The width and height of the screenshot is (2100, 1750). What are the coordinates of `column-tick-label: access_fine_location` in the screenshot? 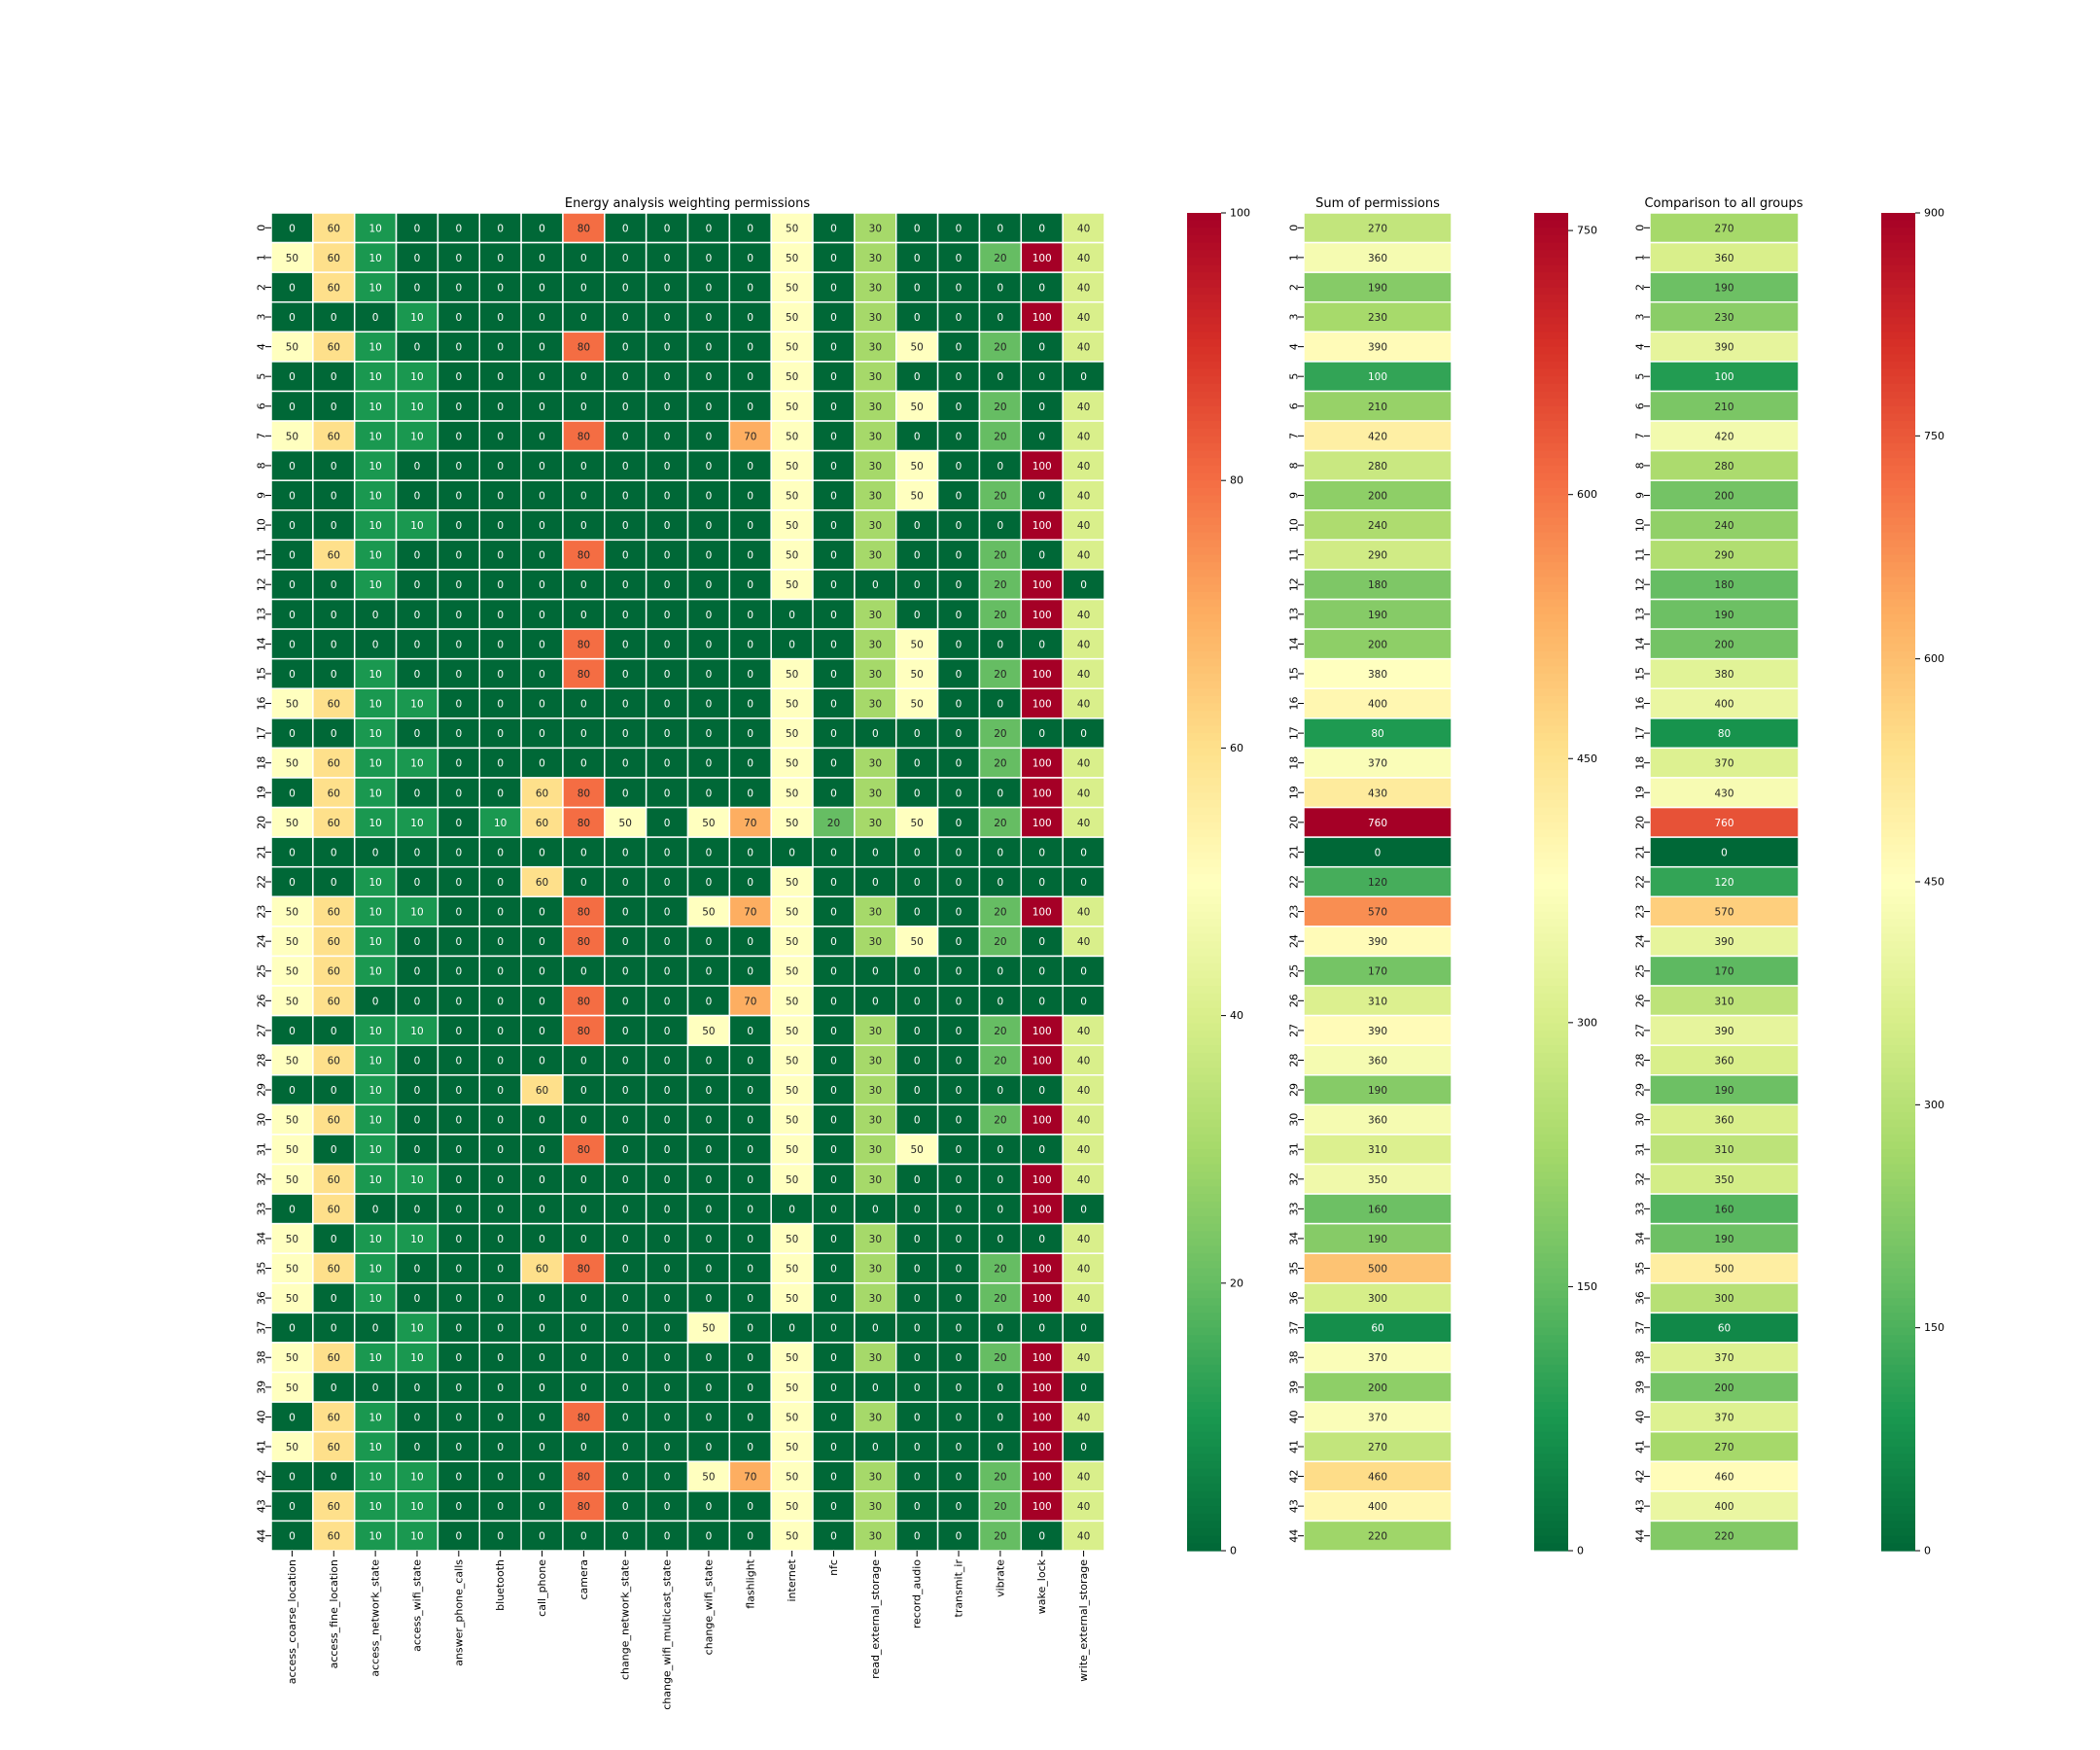 It's located at (334, 1613).